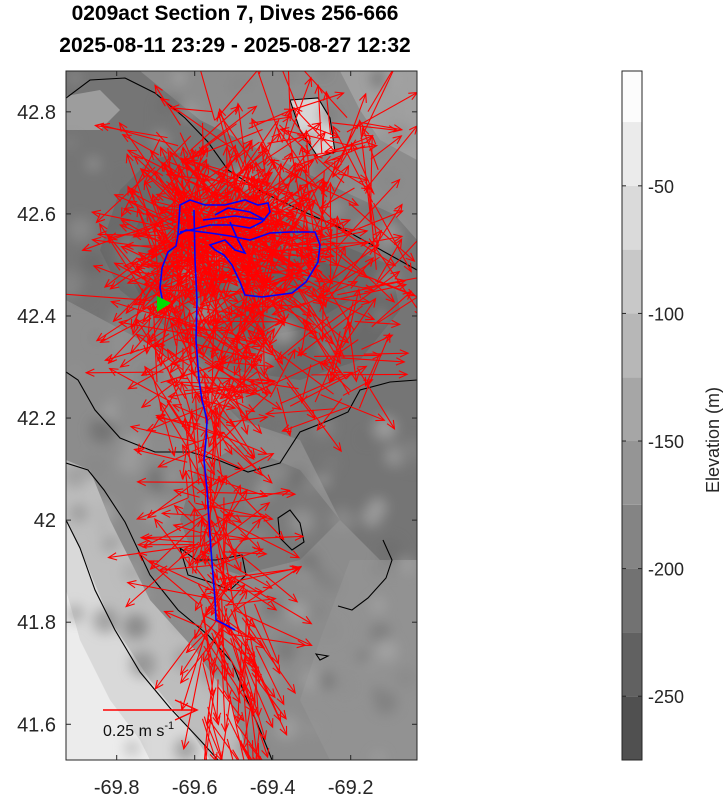  I want to click on colorbar-band, so click(632, 281).